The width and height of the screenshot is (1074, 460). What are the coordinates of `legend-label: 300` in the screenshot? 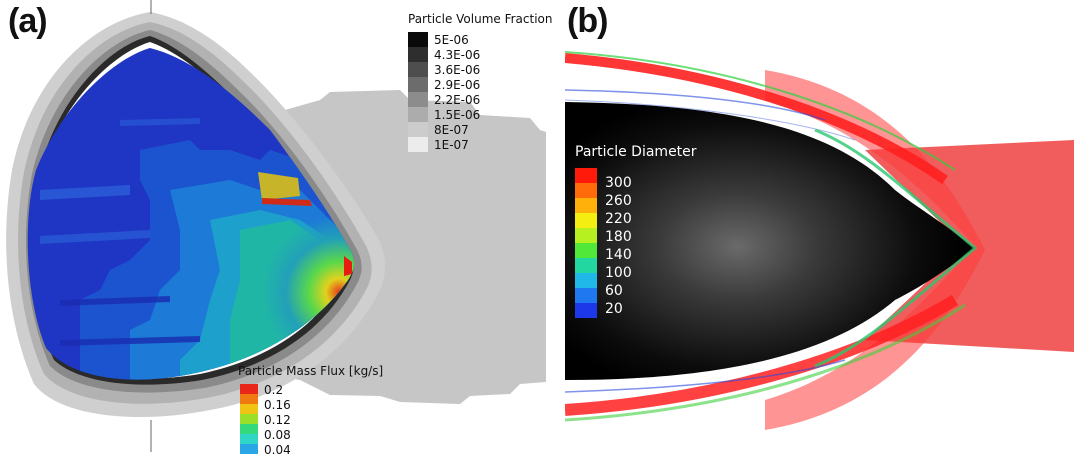 It's located at (618, 183).